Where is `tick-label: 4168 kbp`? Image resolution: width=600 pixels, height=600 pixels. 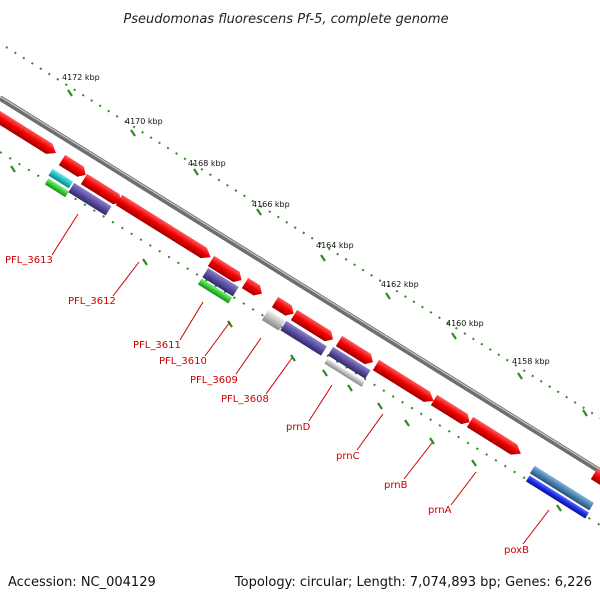 tick-label: 4168 kbp is located at coordinates (207, 163).